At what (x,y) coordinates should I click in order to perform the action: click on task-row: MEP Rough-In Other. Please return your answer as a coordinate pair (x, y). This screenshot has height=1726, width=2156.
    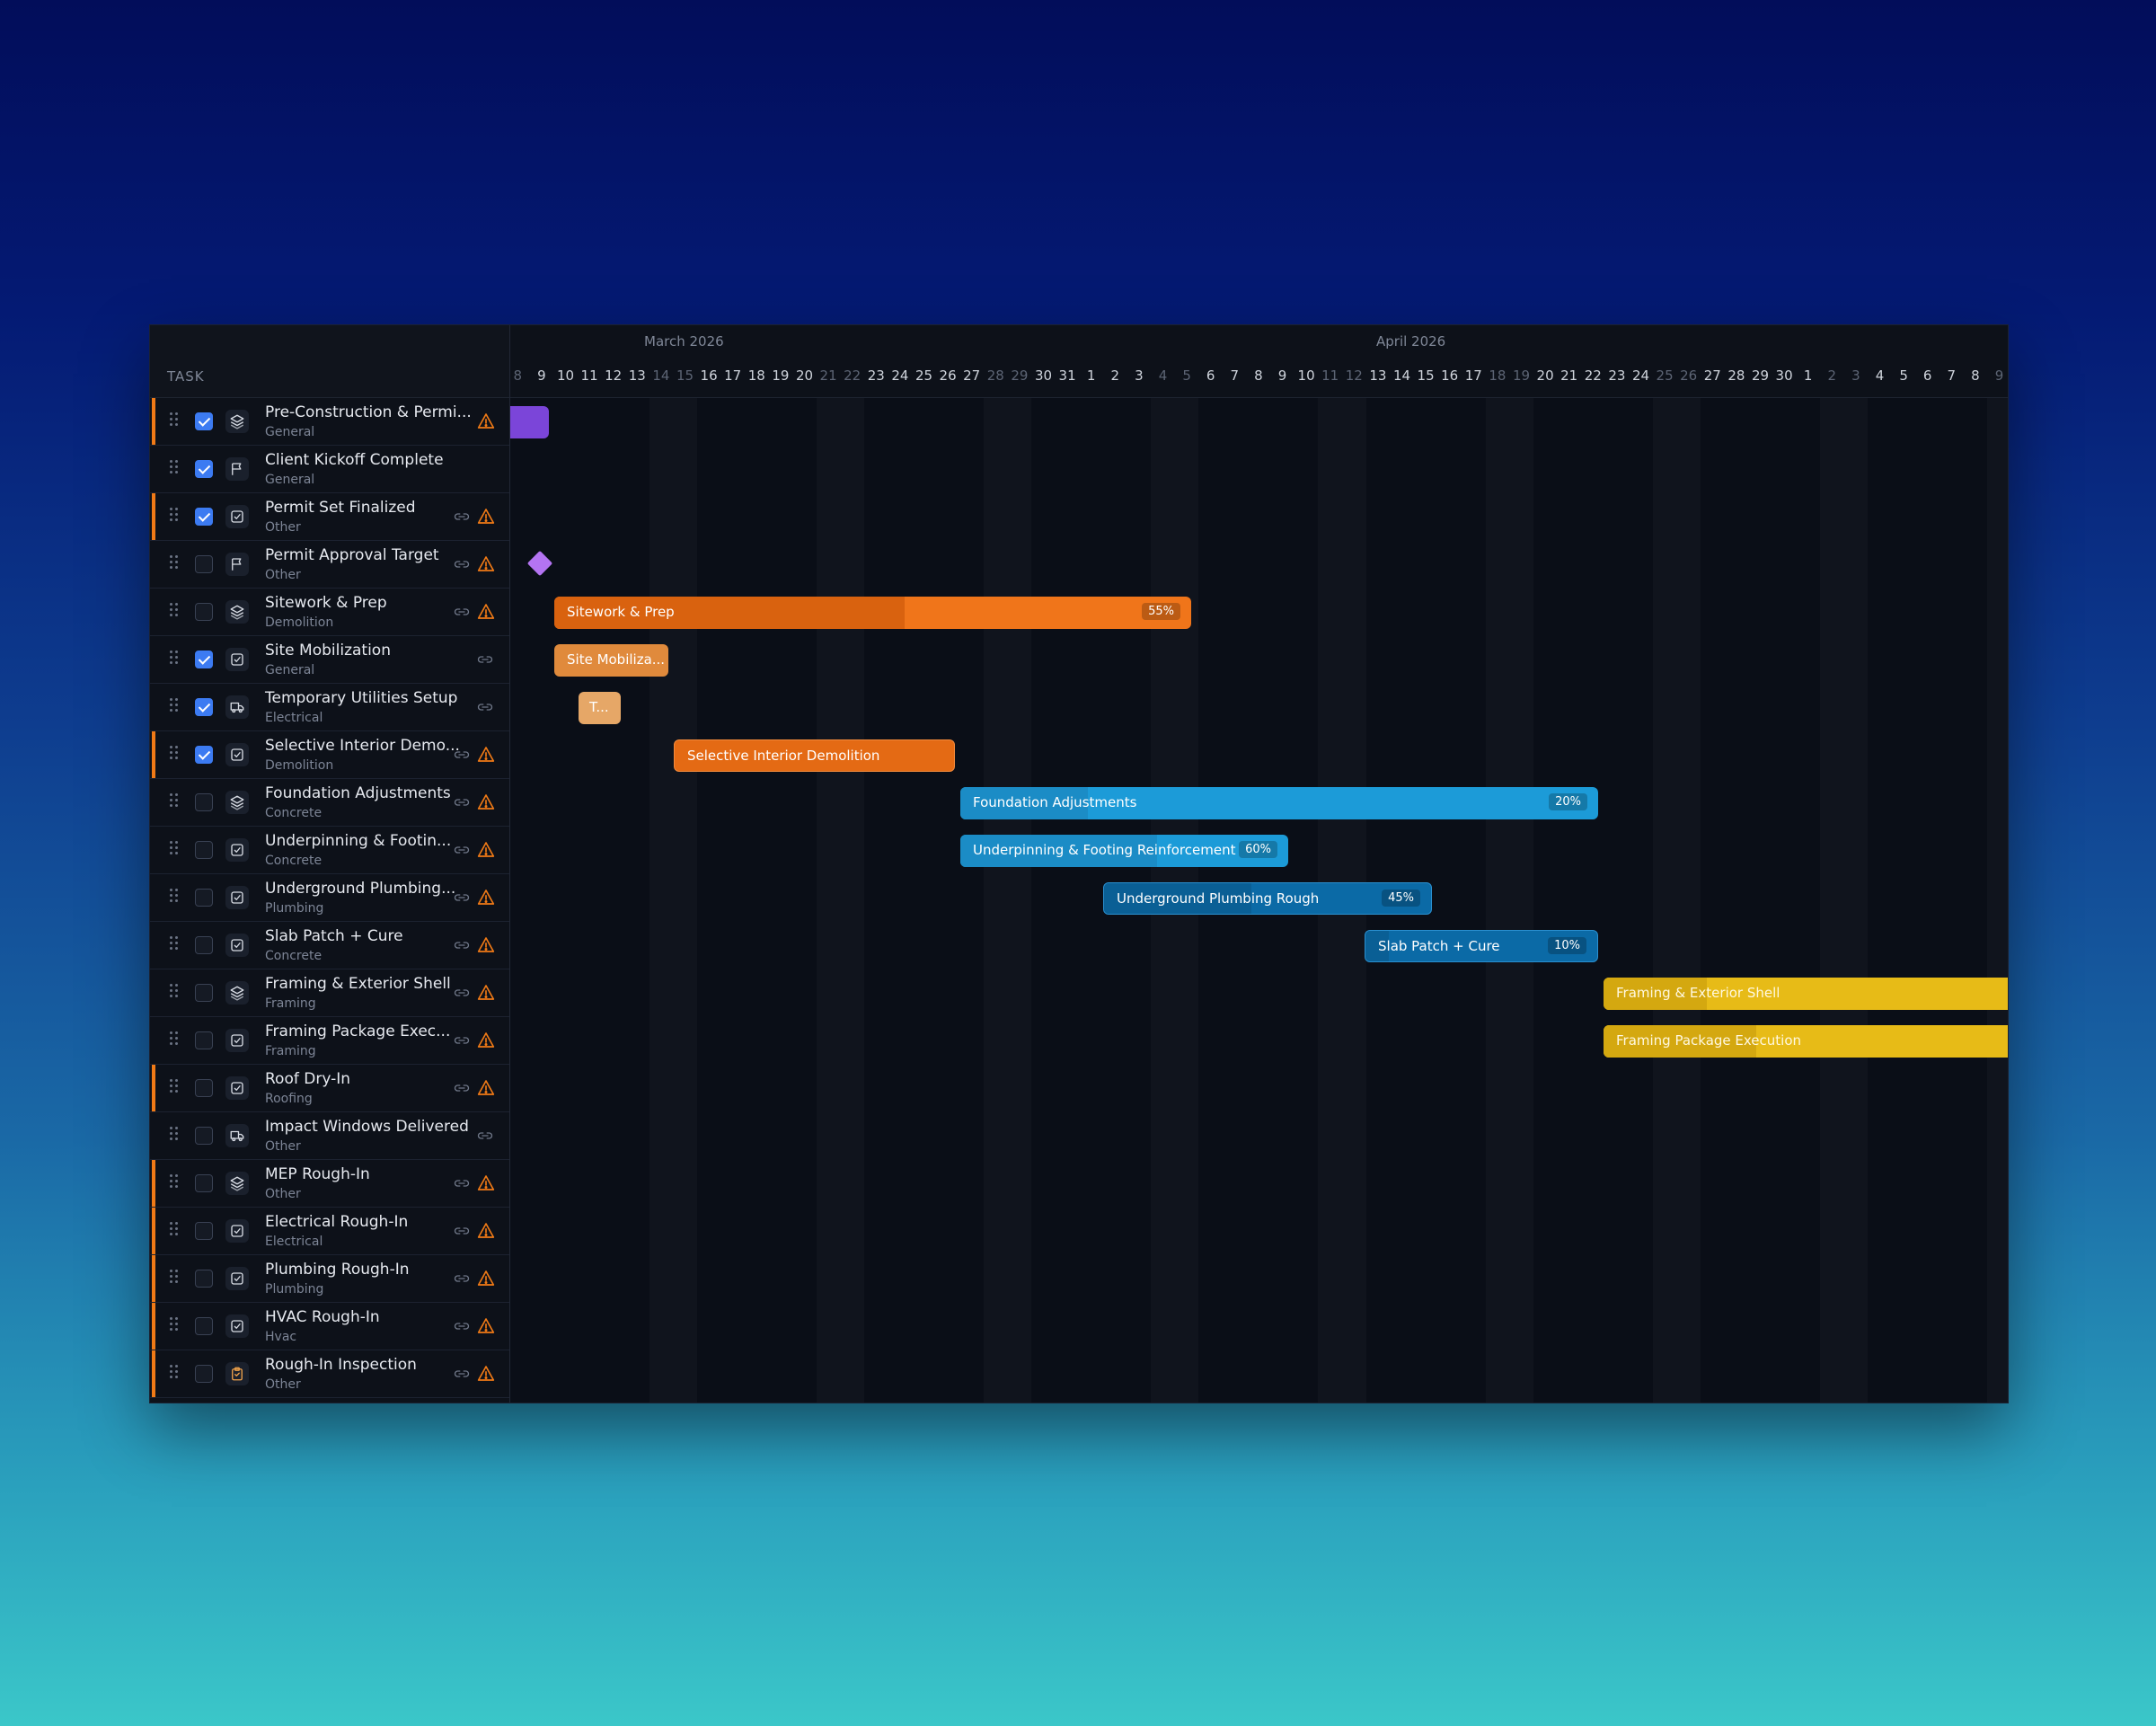
    Looking at the image, I should click on (329, 1184).